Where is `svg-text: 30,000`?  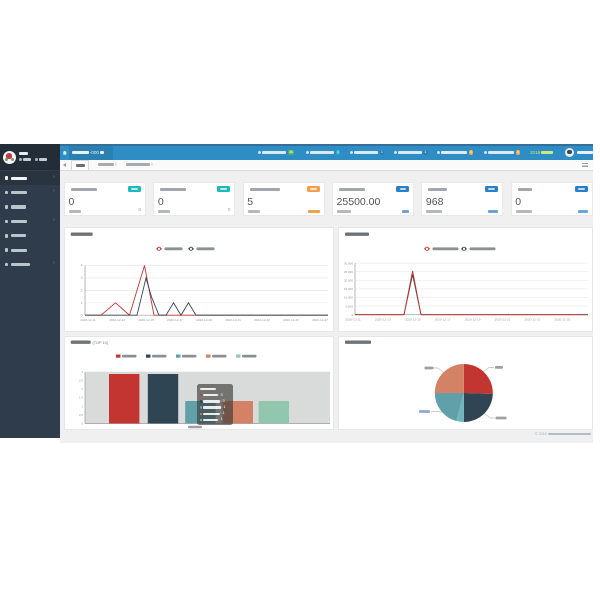
svg-text: 30,000 is located at coordinates (349, 263).